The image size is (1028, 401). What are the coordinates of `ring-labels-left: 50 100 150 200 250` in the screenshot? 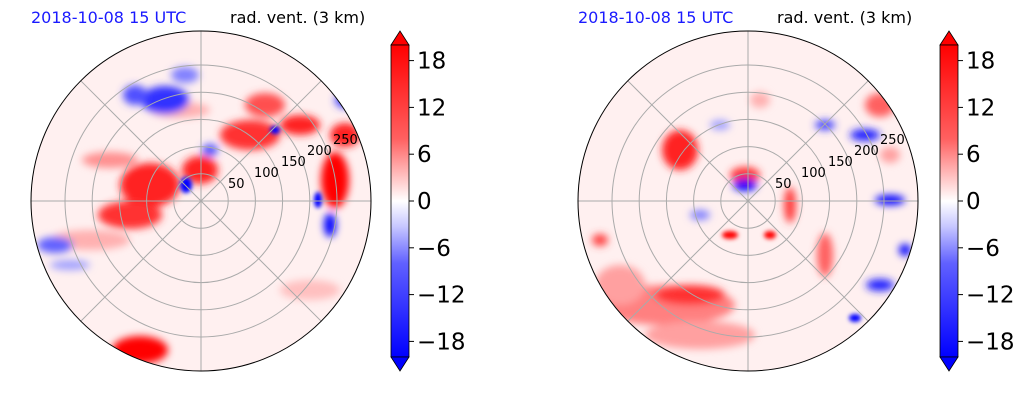 It's located at (293, 162).